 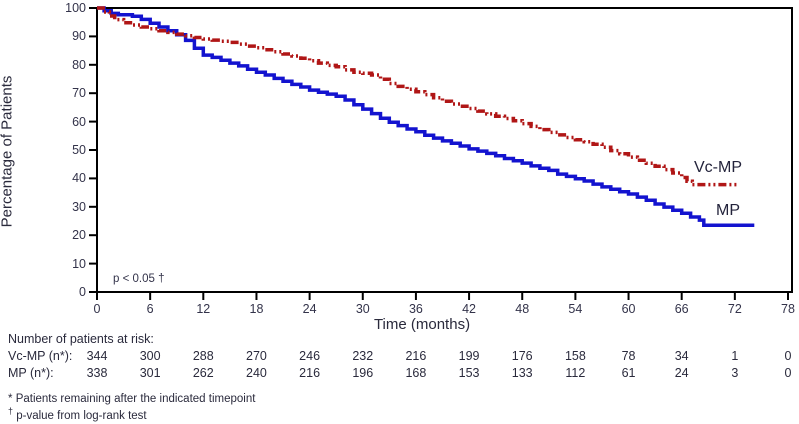 What do you see at coordinates (718, 167) in the screenshot?
I see `series-label-vcmp: Vc-MP` at bounding box center [718, 167].